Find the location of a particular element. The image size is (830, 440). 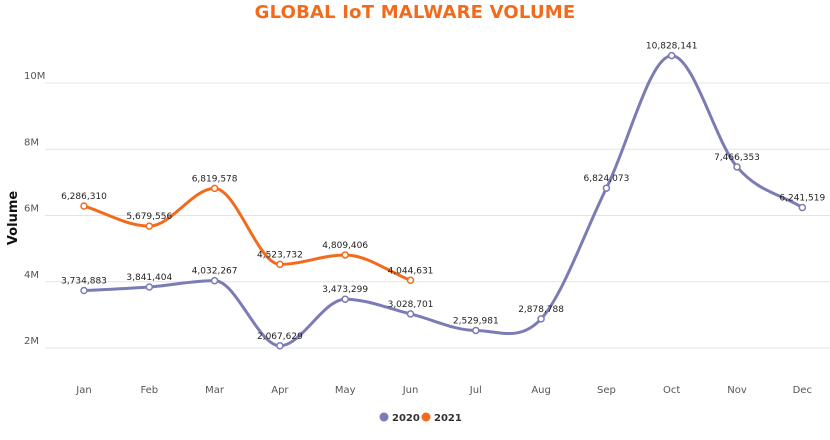

data-label-2020: 6,824,073 is located at coordinates (606, 179).